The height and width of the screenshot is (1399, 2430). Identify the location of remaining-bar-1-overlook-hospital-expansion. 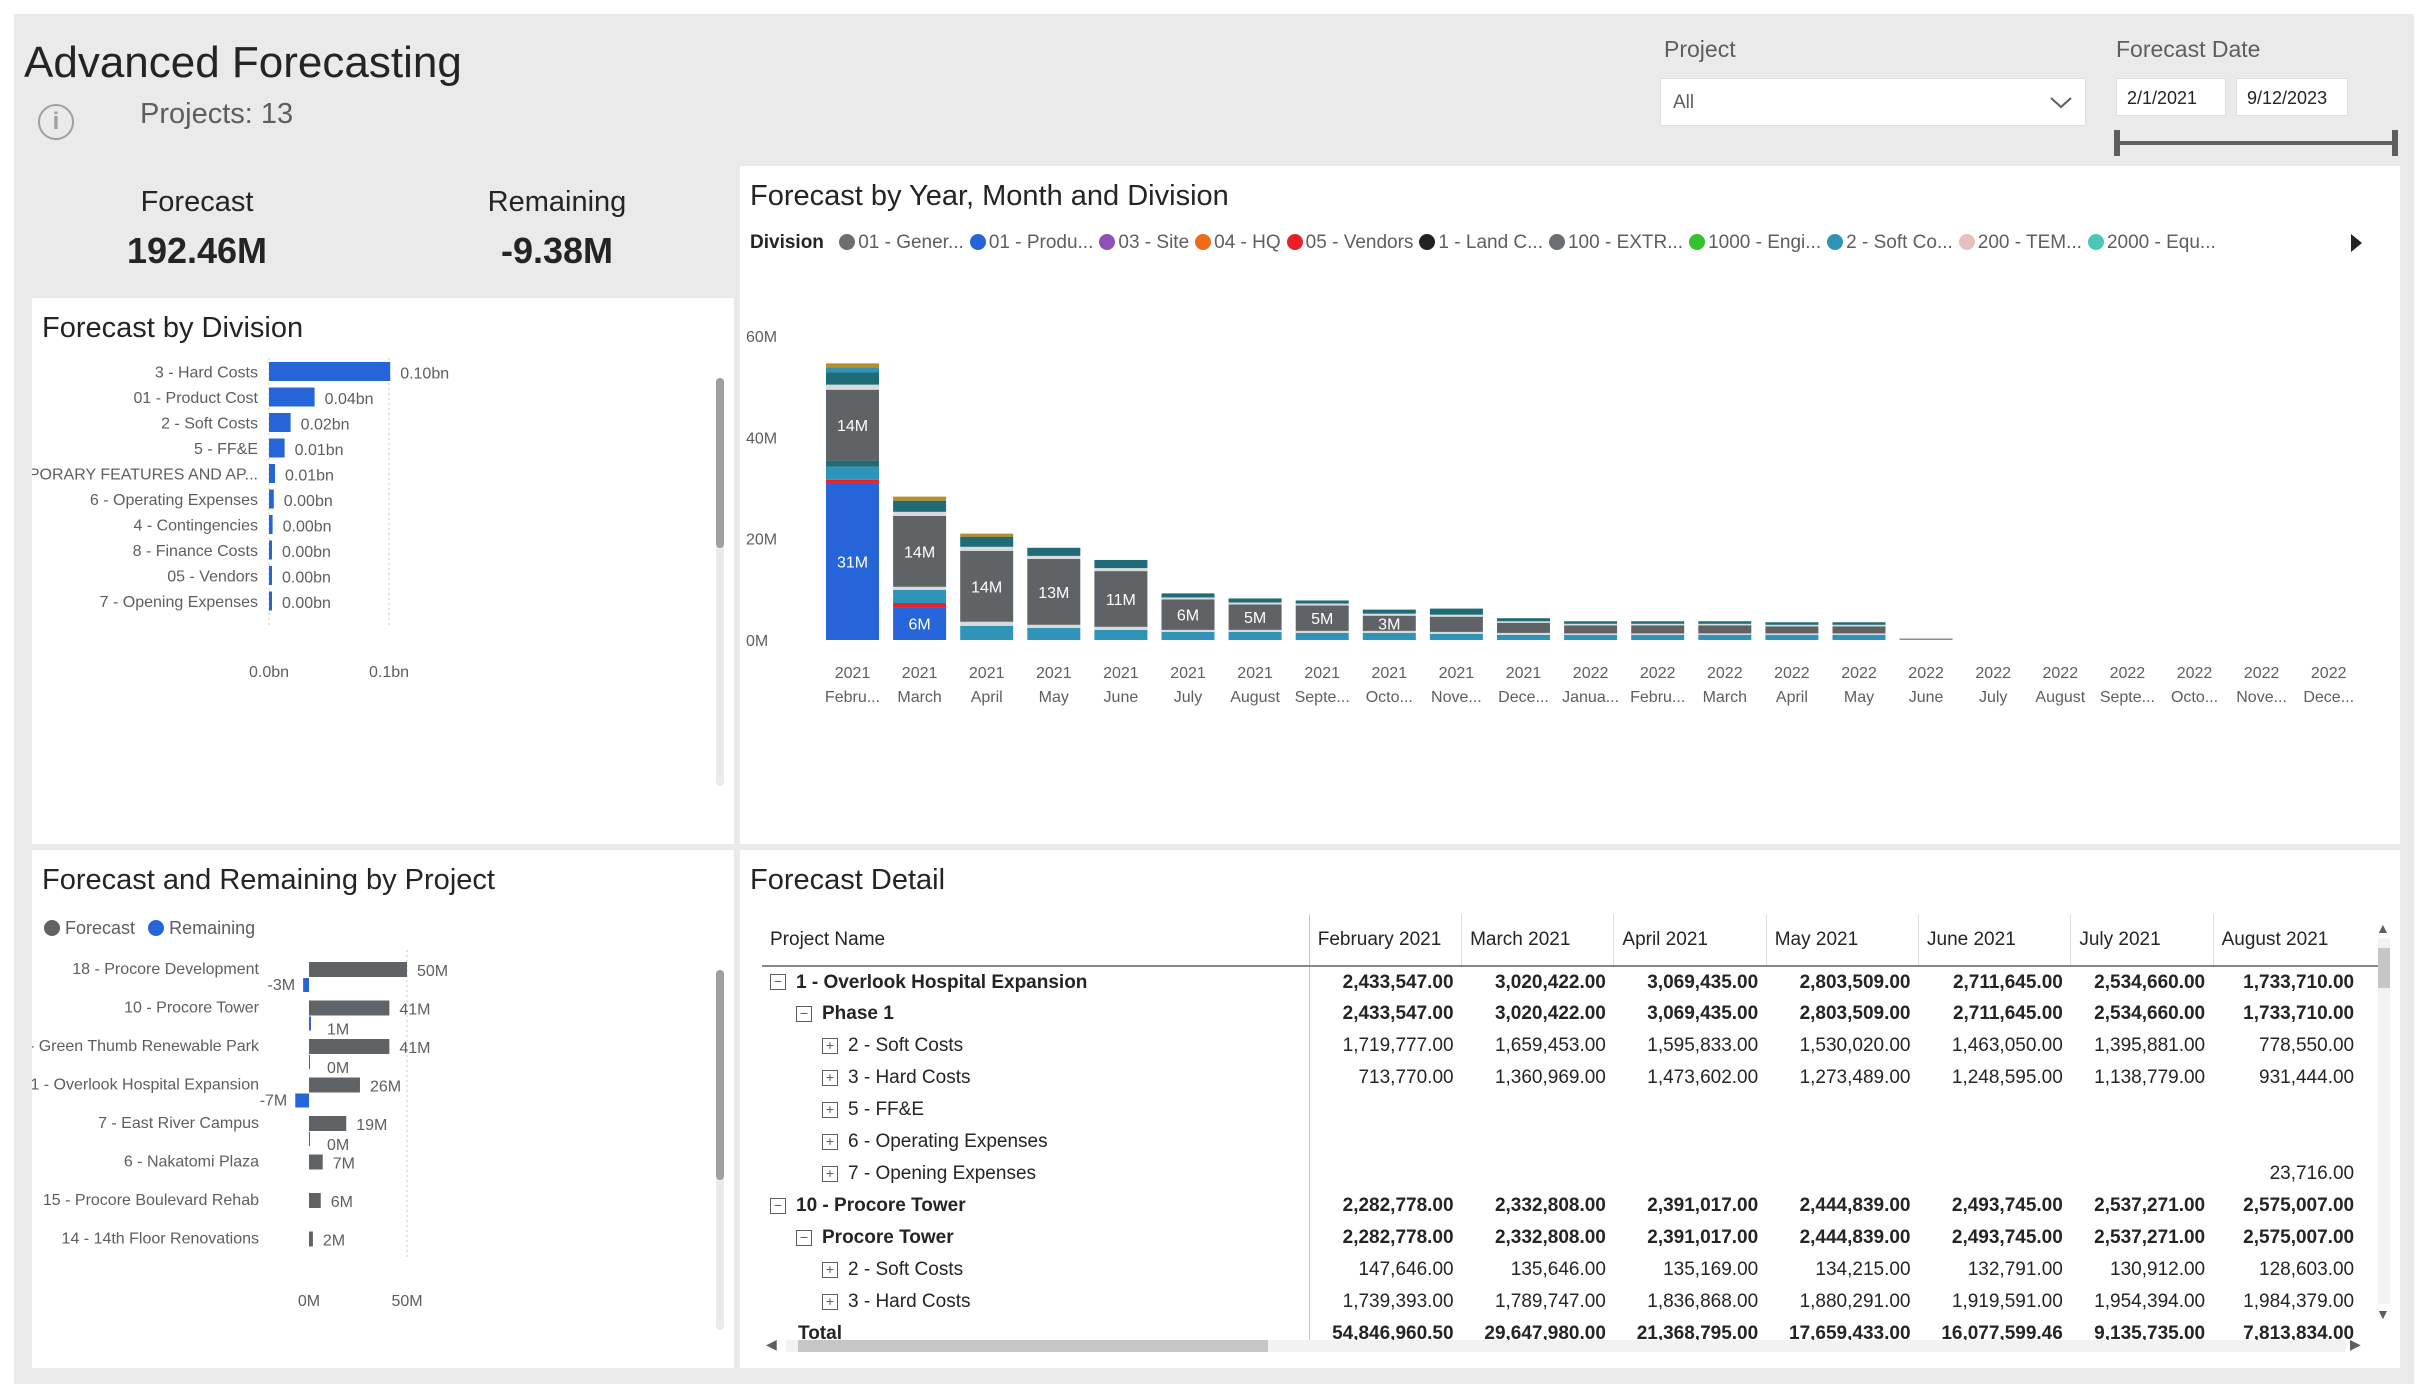
(302, 1100).